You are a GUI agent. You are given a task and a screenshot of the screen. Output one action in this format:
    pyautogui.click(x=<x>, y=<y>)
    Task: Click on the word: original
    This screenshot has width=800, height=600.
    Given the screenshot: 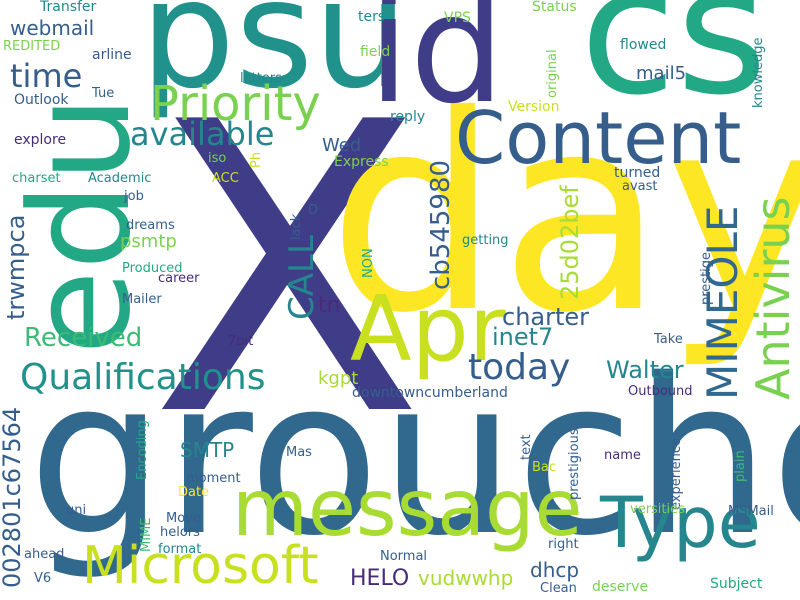 What is the action you would take?
    pyautogui.click(x=552, y=73)
    